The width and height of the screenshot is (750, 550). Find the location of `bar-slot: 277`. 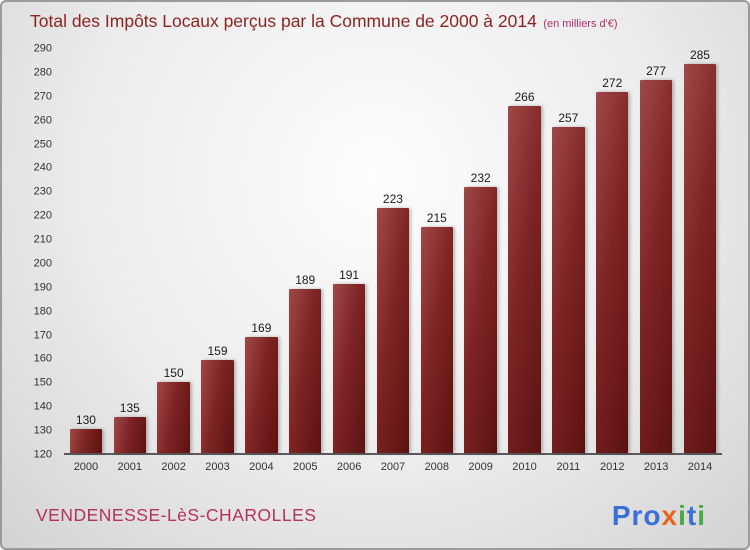

bar-slot: 277 is located at coordinates (656, 251).